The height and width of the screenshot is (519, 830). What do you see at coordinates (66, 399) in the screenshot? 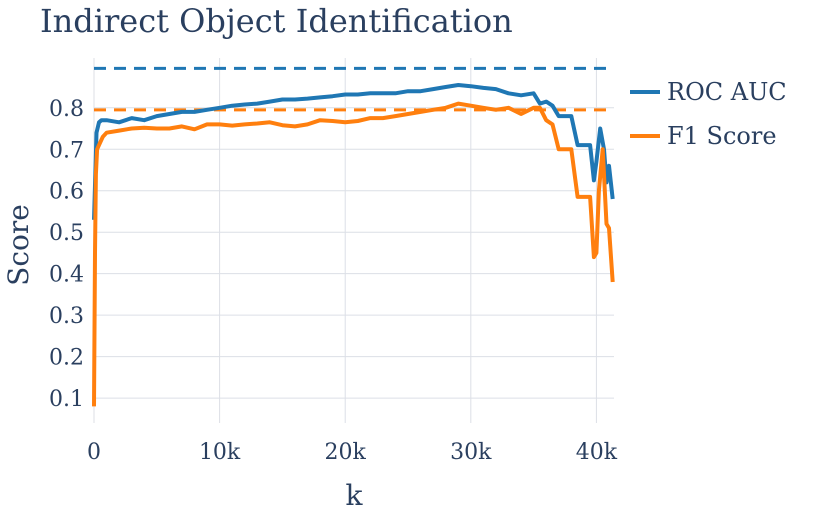
I see `y-tick-label: 0.1` at bounding box center [66, 399].